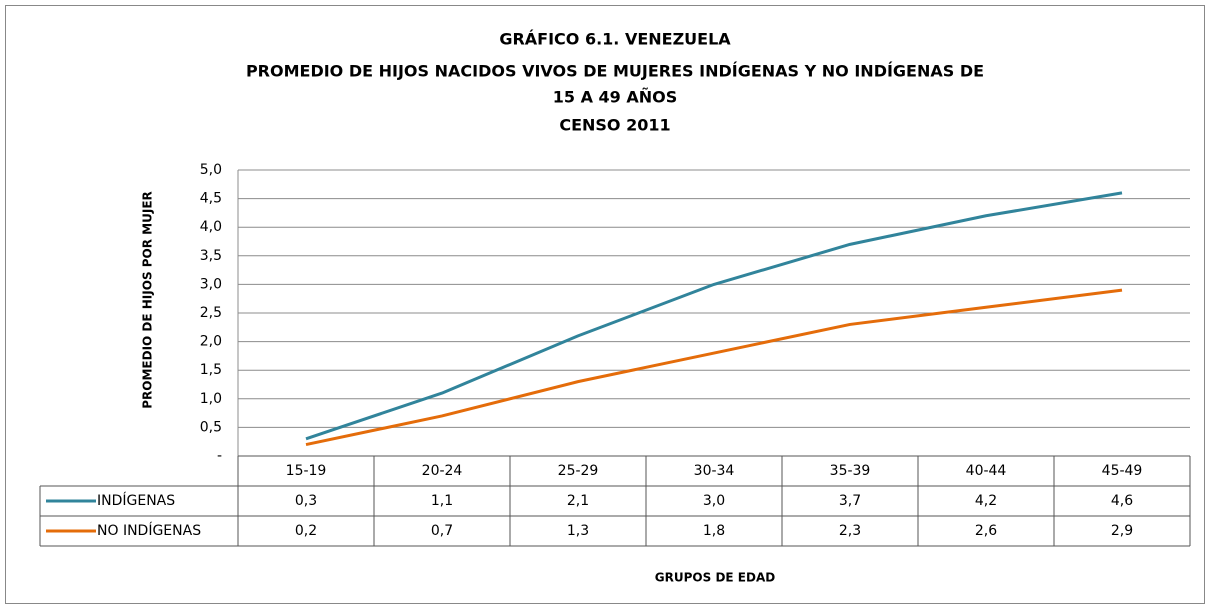 This screenshot has width=1210, height=609. Describe the element at coordinates (442, 471) in the screenshot. I see `x-tick-label: 20-24` at that location.